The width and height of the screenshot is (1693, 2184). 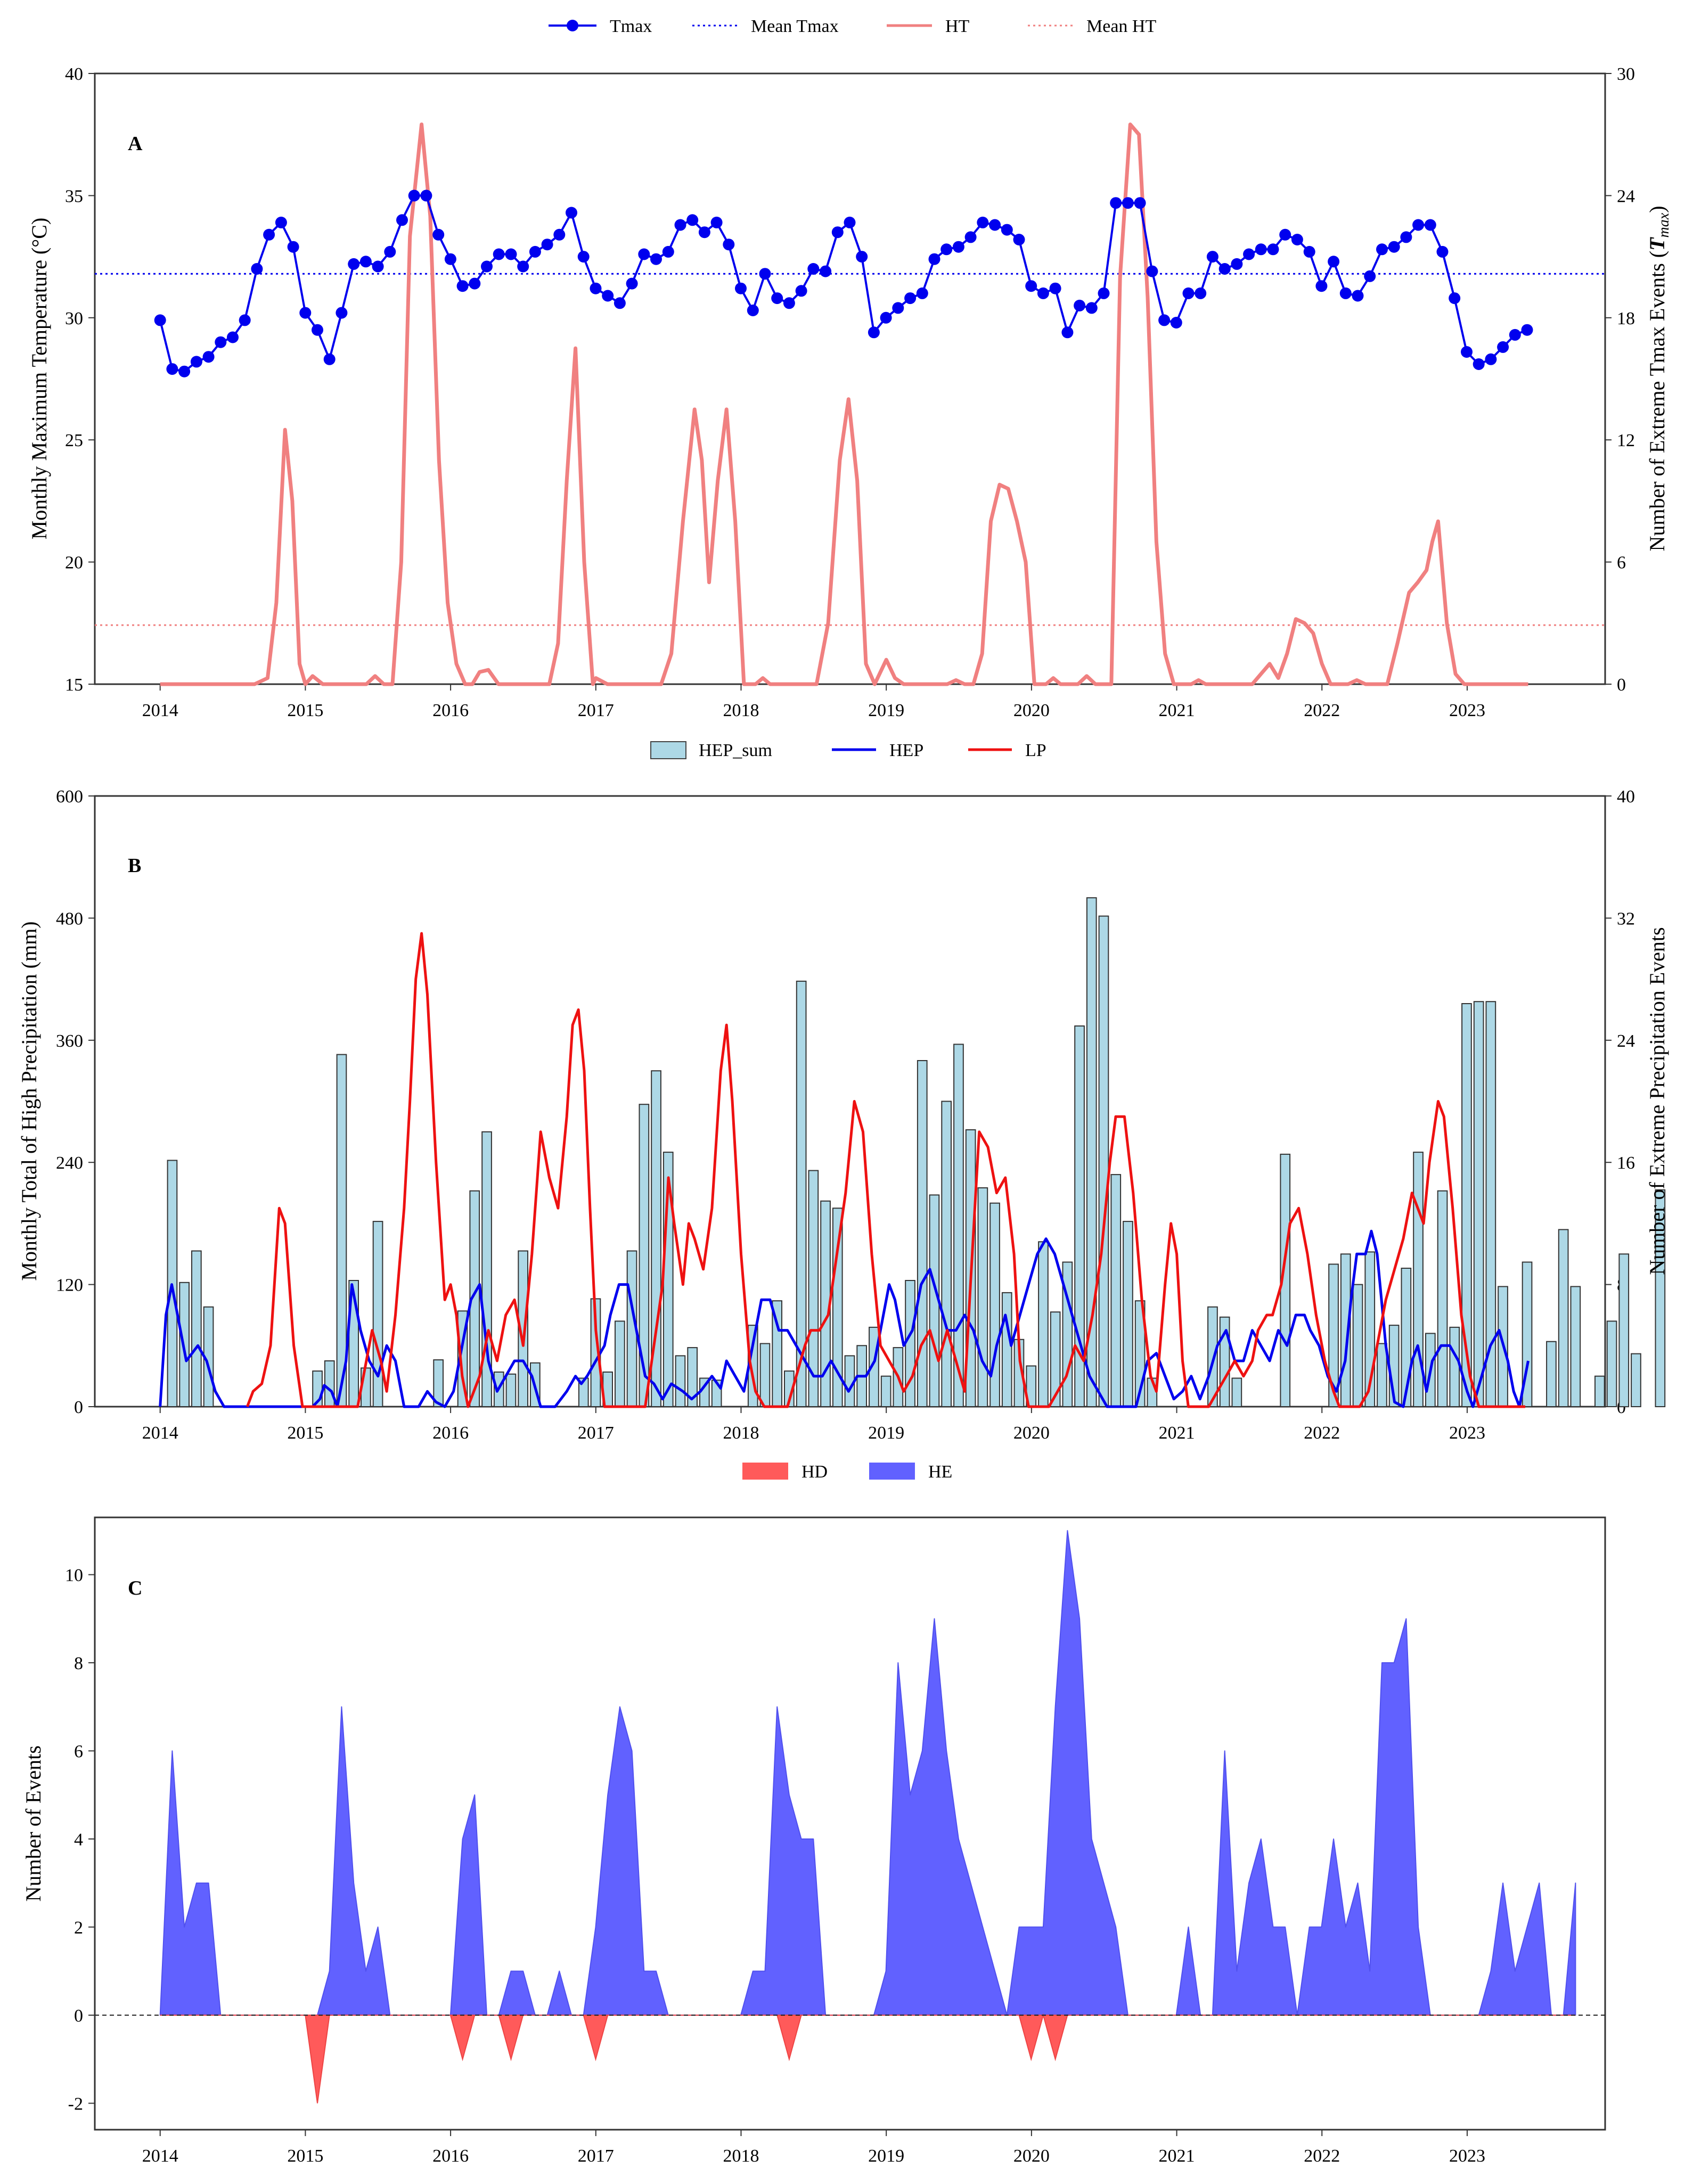 What do you see at coordinates (78, 1752) in the screenshot?
I see `y-tick-label: 6` at bounding box center [78, 1752].